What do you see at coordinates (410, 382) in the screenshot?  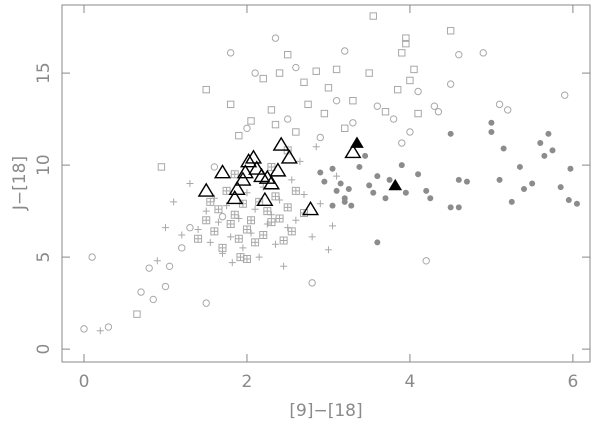 I see `x-tick-label: 4` at bounding box center [410, 382].